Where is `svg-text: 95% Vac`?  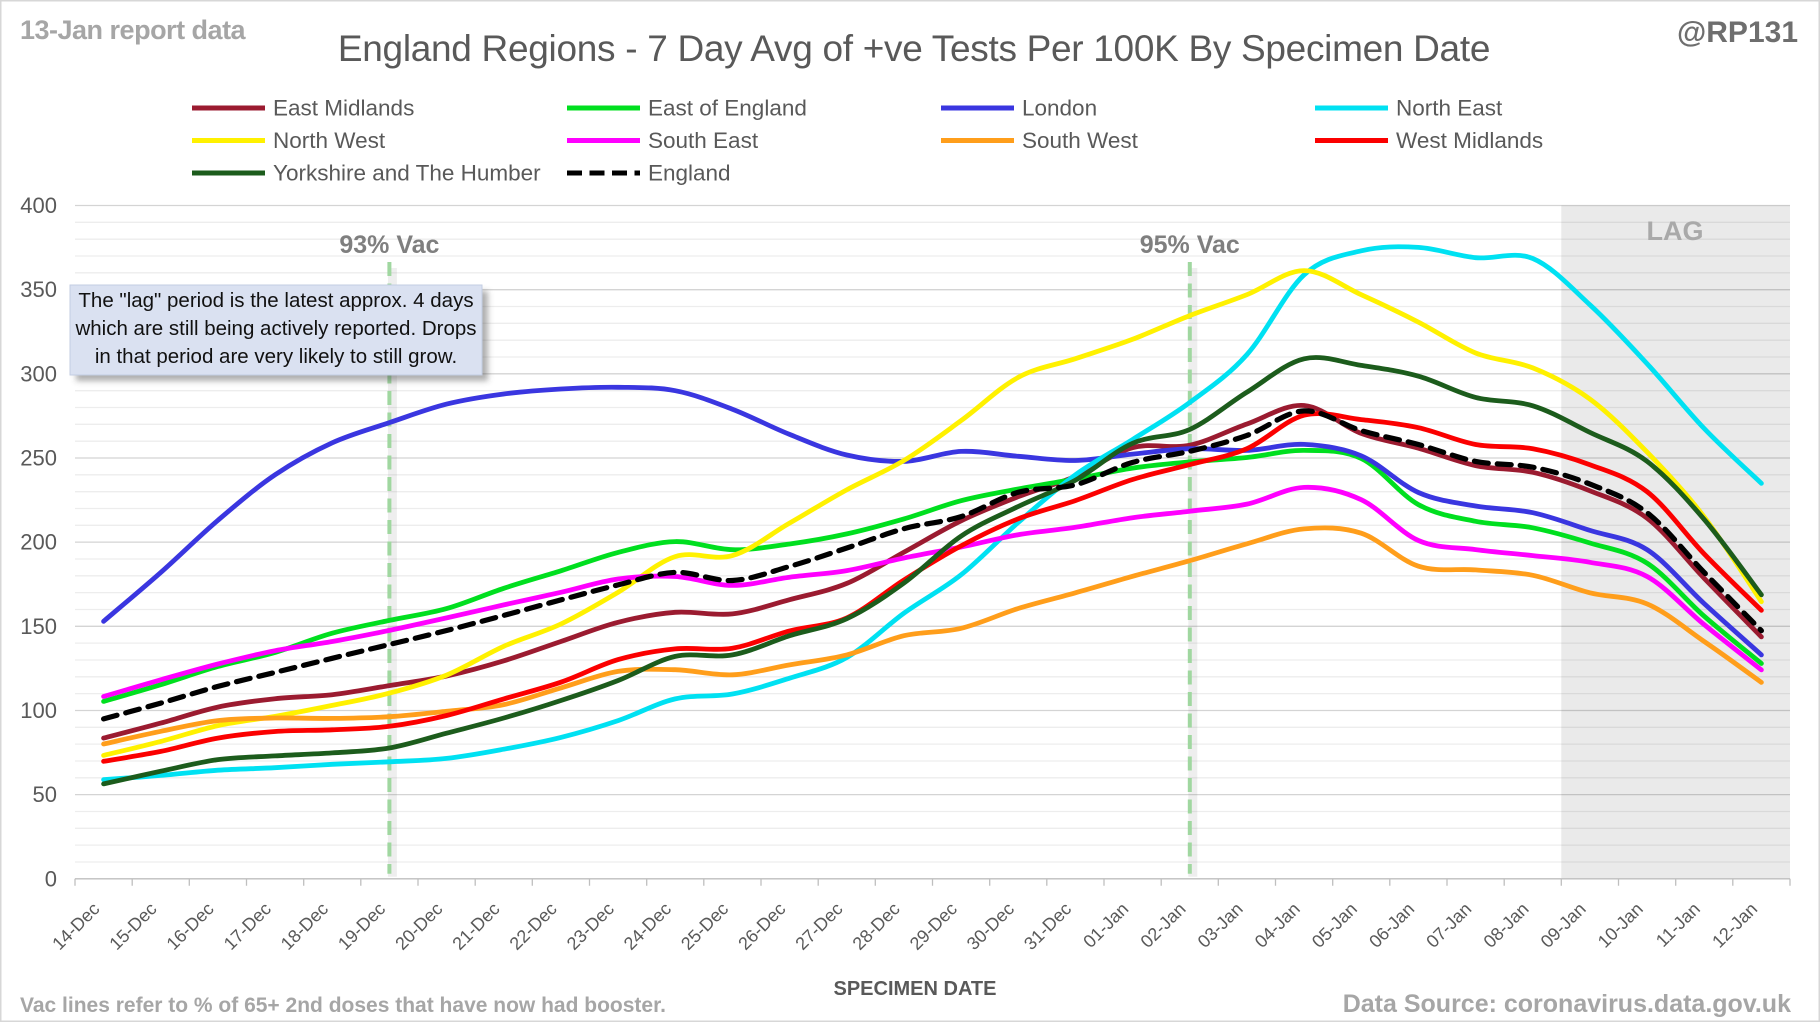 svg-text: 95% Vac is located at coordinates (1190, 245).